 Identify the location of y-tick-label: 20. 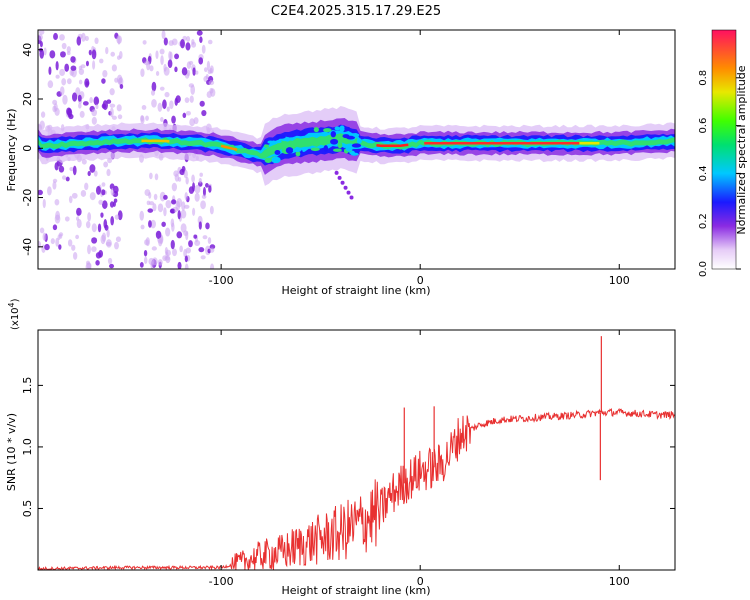
(27, 99).